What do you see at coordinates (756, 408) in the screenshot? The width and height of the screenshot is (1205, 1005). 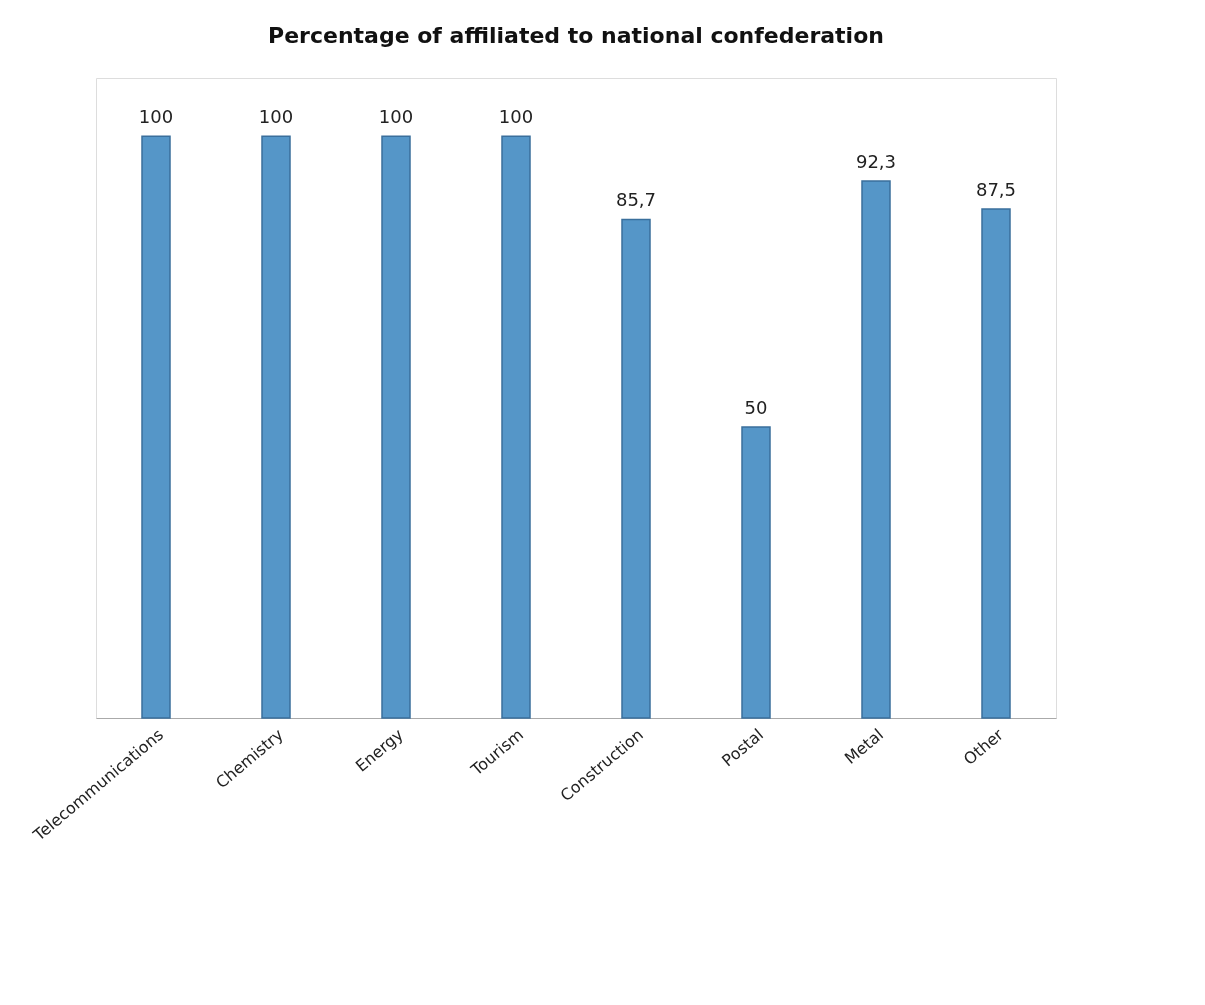 I see `data-label: 50` at bounding box center [756, 408].